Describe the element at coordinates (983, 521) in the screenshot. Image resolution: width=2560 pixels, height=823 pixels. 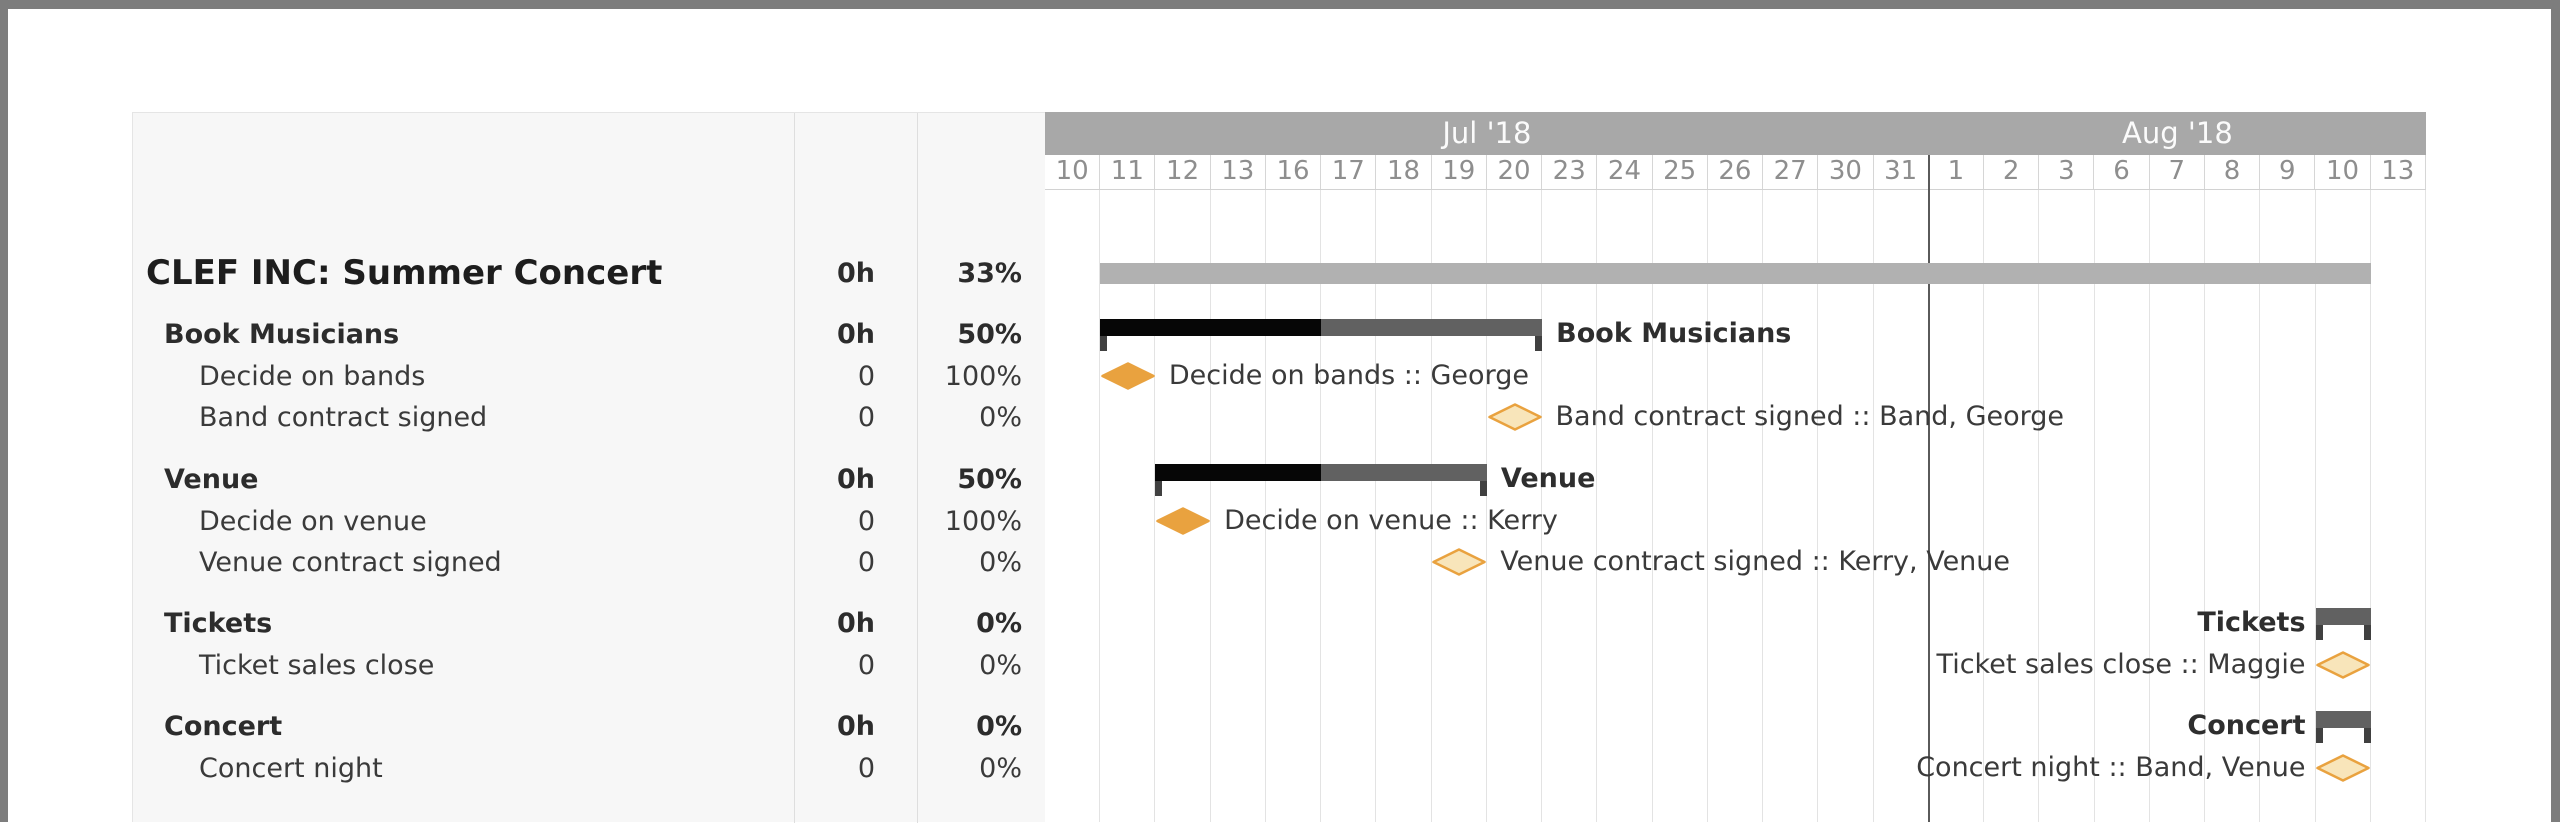
I see `task-percent-decide-on-venue: 100%` at that location.